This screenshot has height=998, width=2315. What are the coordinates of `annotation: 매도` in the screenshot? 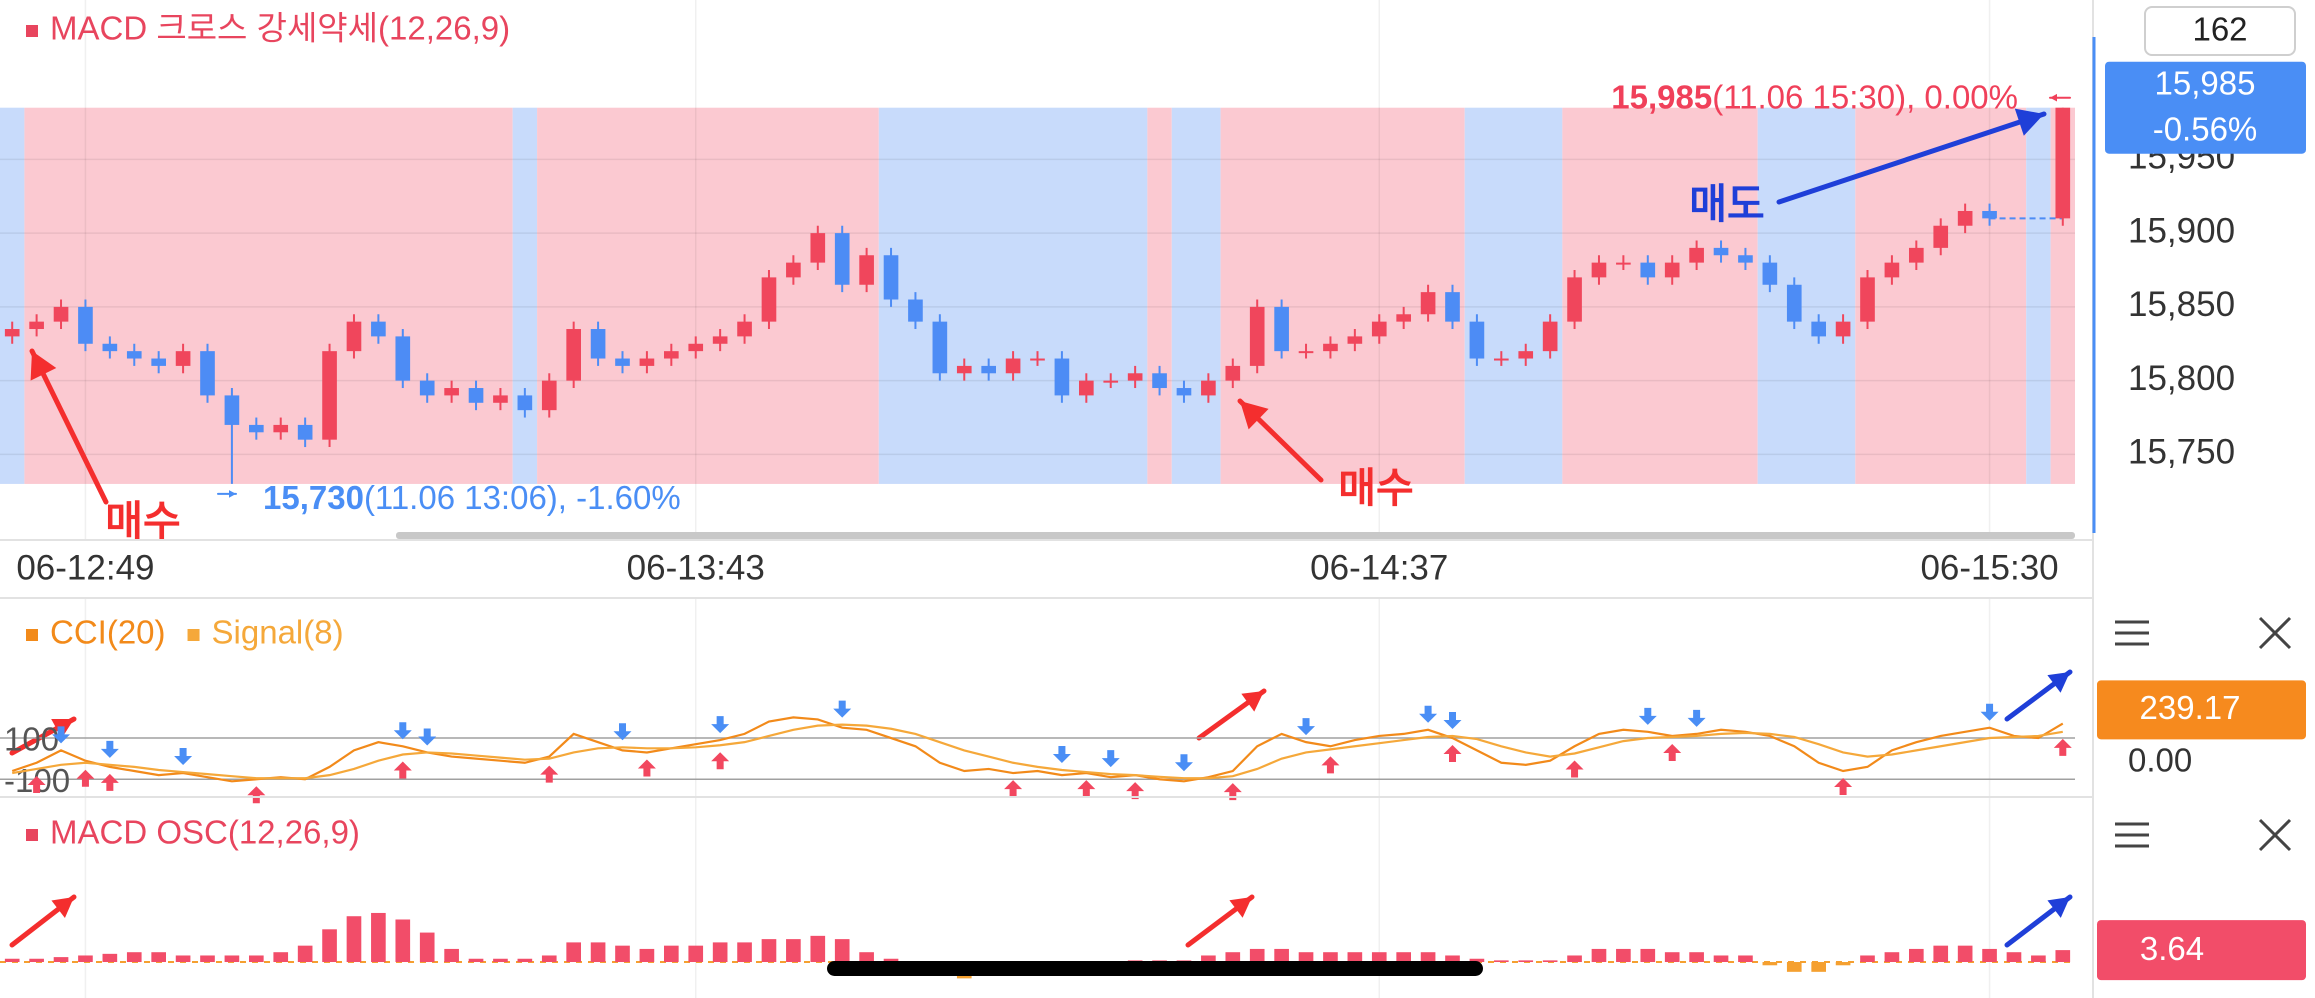 It's located at (1726, 204).